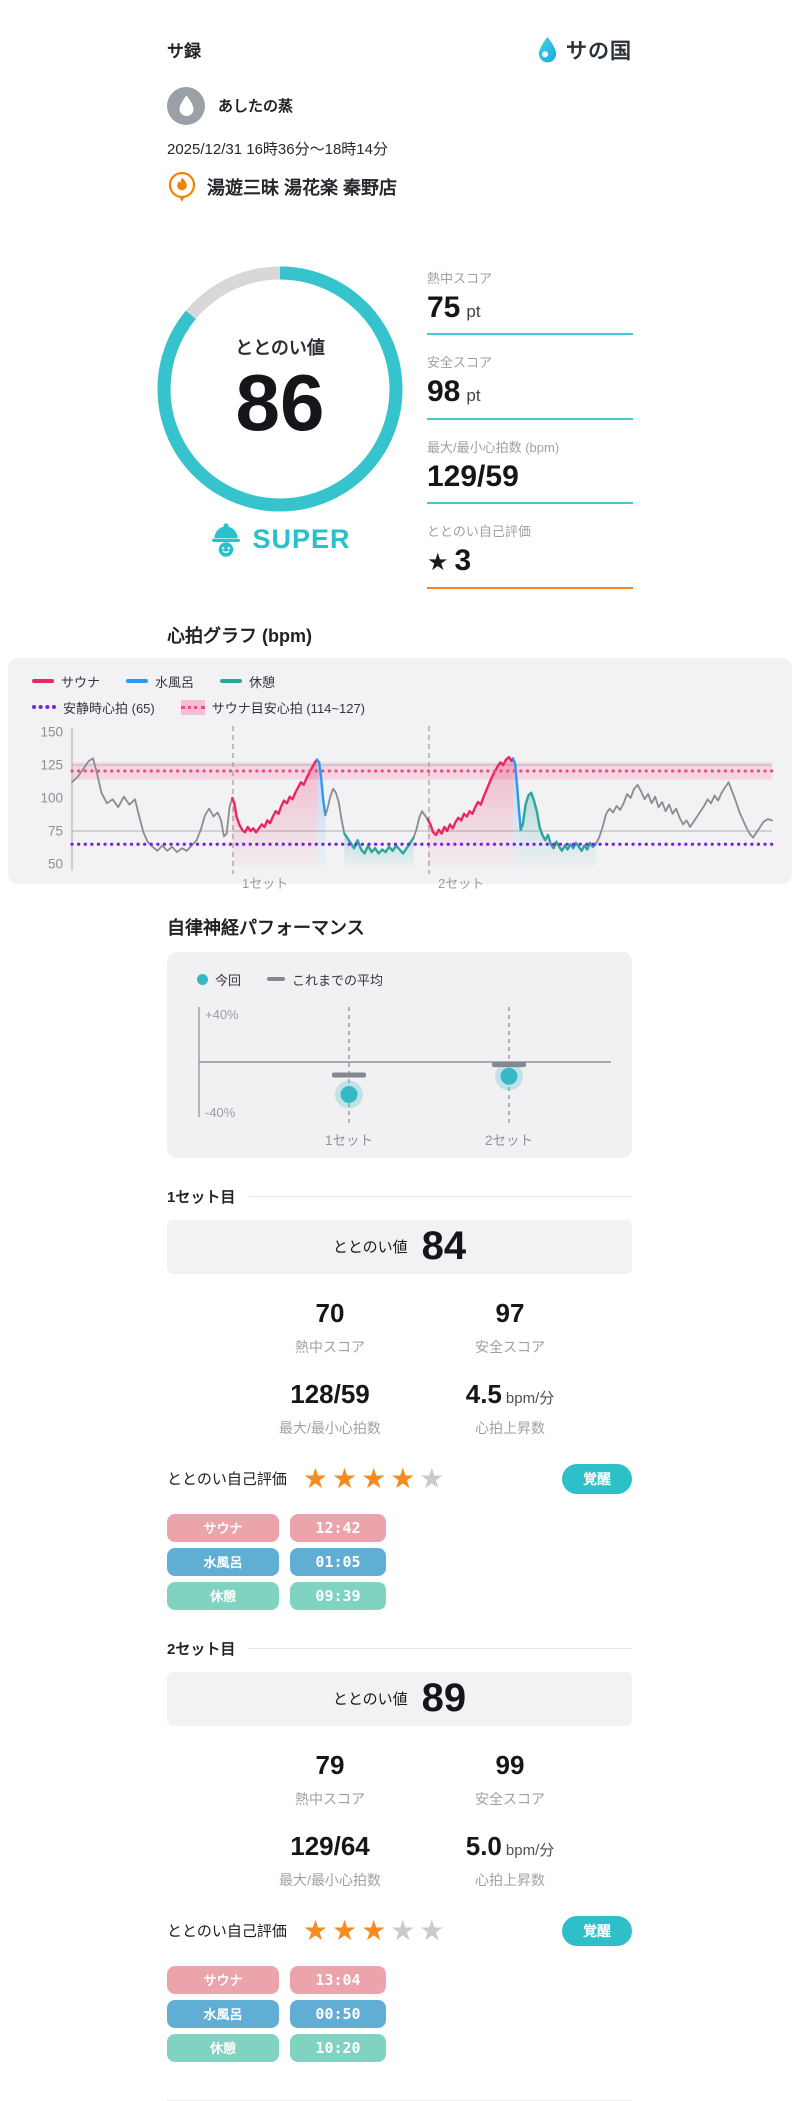  What do you see at coordinates (530, 555) in the screenshot?
I see `metric-item-3: ととのい自己評価 ★ 3` at bounding box center [530, 555].